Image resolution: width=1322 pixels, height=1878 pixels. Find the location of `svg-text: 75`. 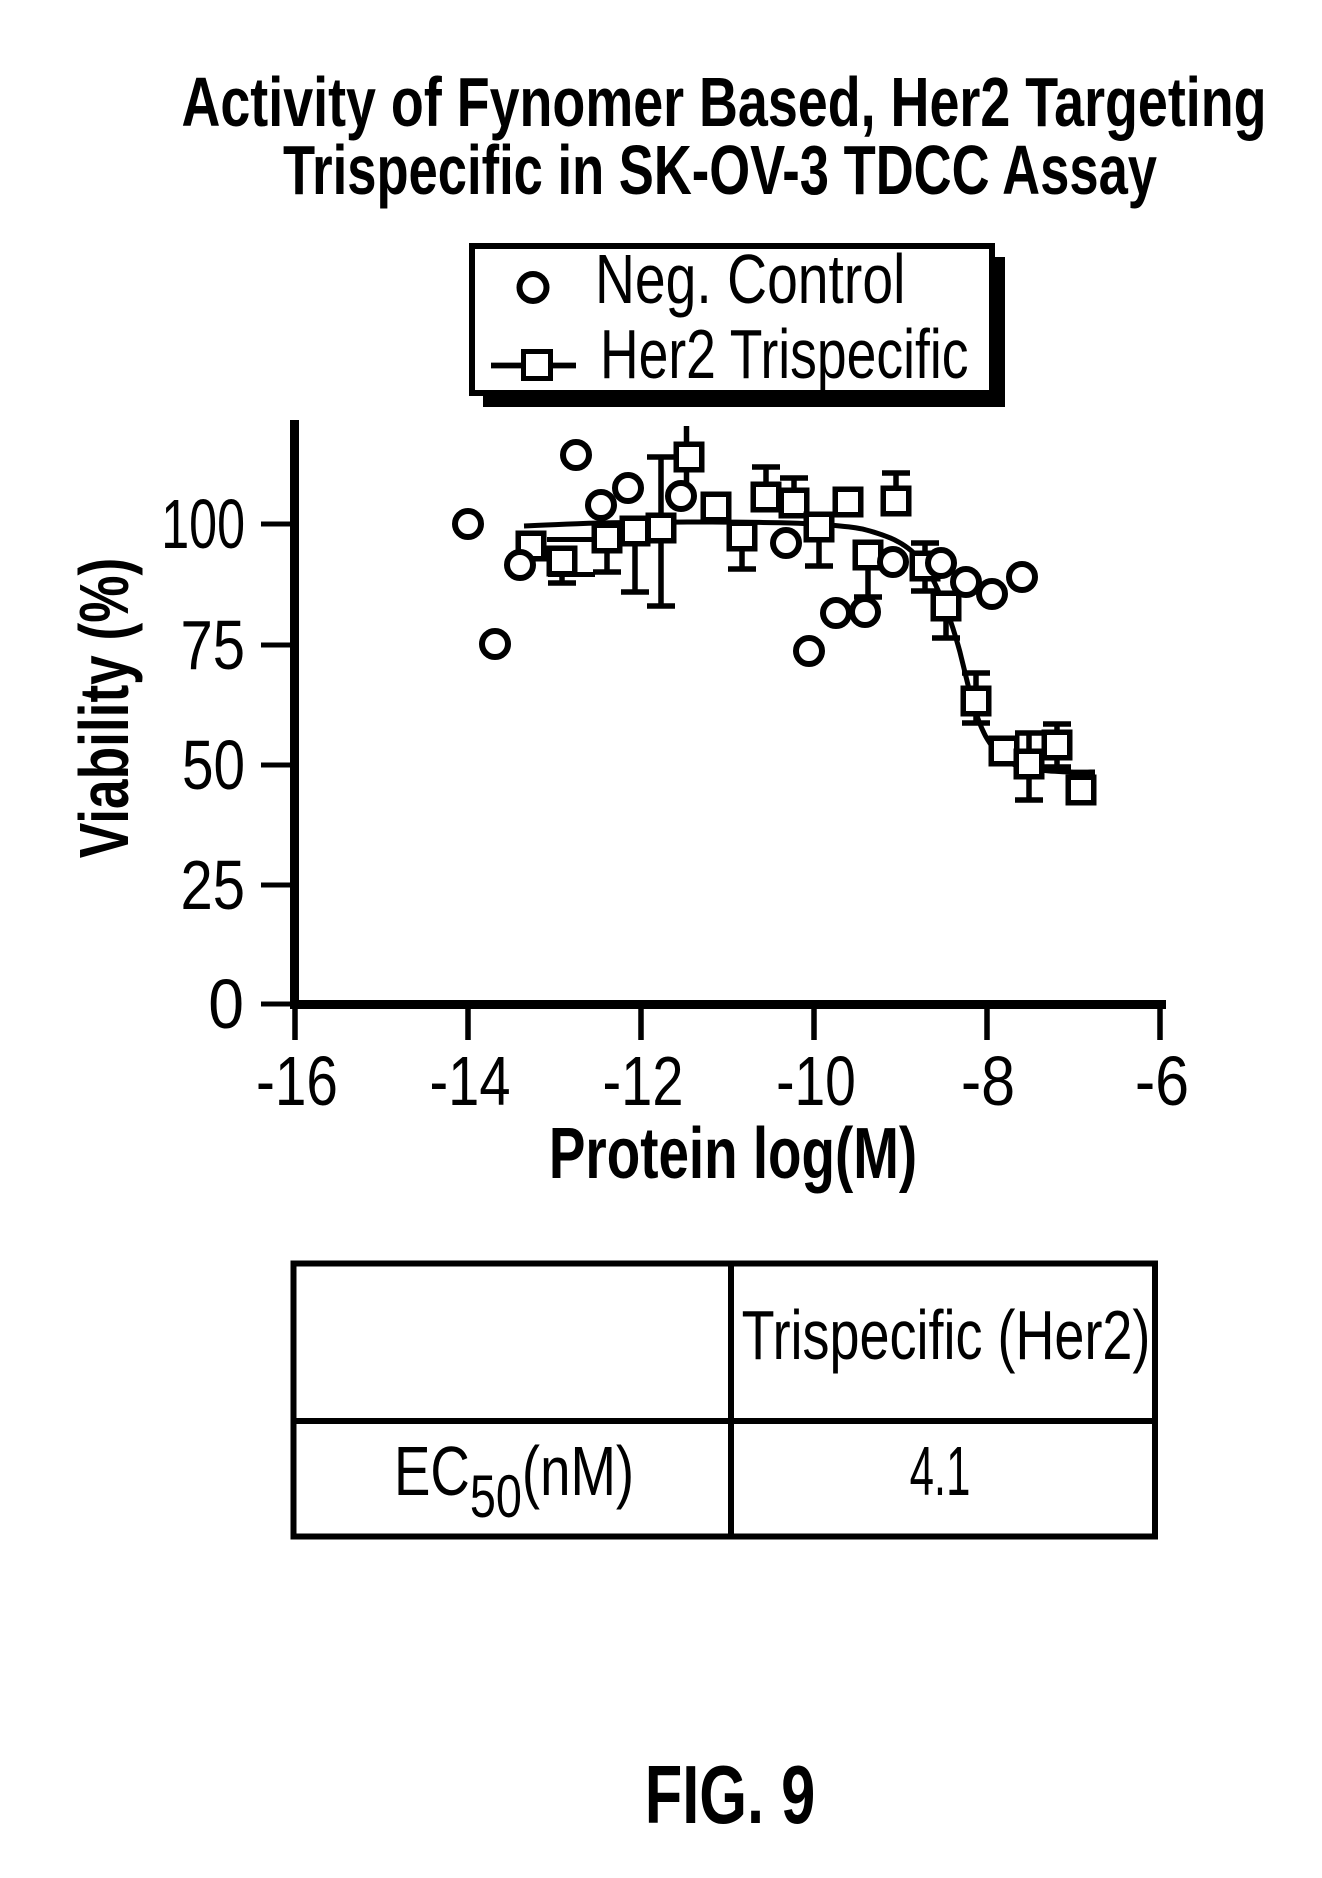

svg-text: 75 is located at coordinates (212, 645).